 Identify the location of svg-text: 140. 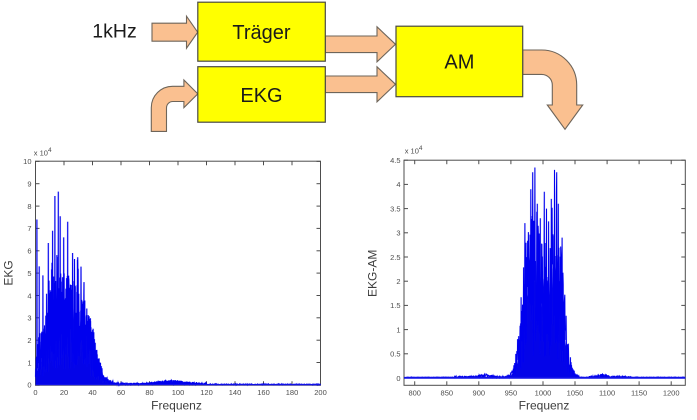
(235, 392).